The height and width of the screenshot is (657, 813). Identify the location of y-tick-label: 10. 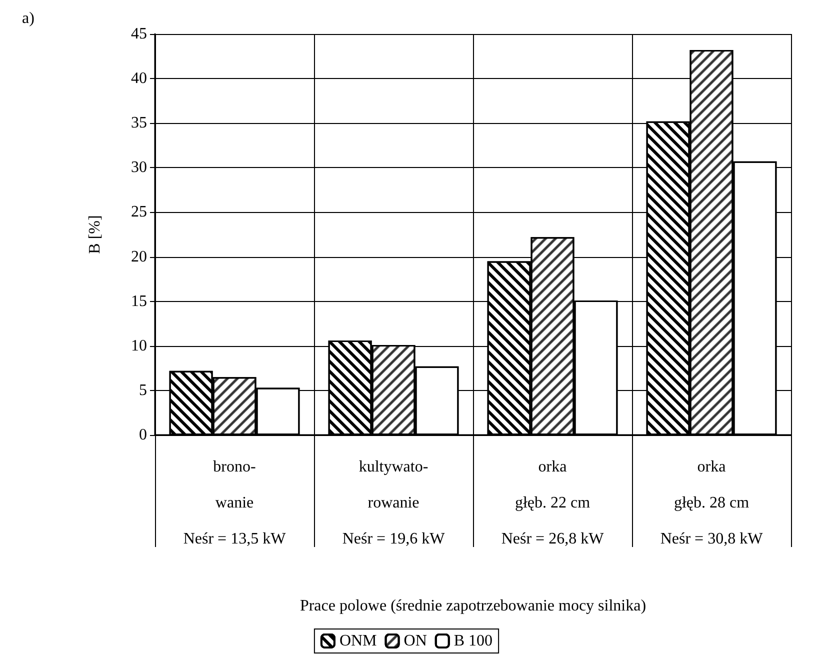
(139, 345).